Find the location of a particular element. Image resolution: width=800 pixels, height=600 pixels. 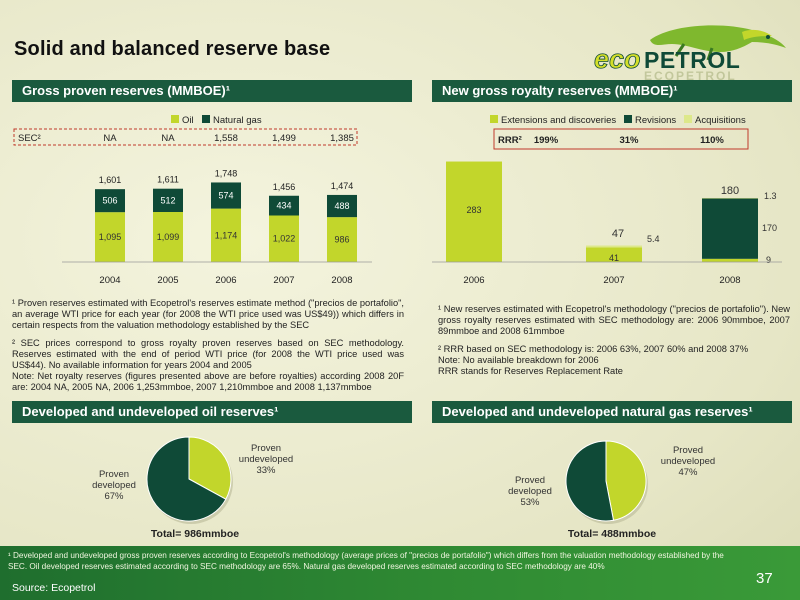

gross-reserves-header: Gross proven reserves (MMBOE)¹ is located at coordinates (212, 91).